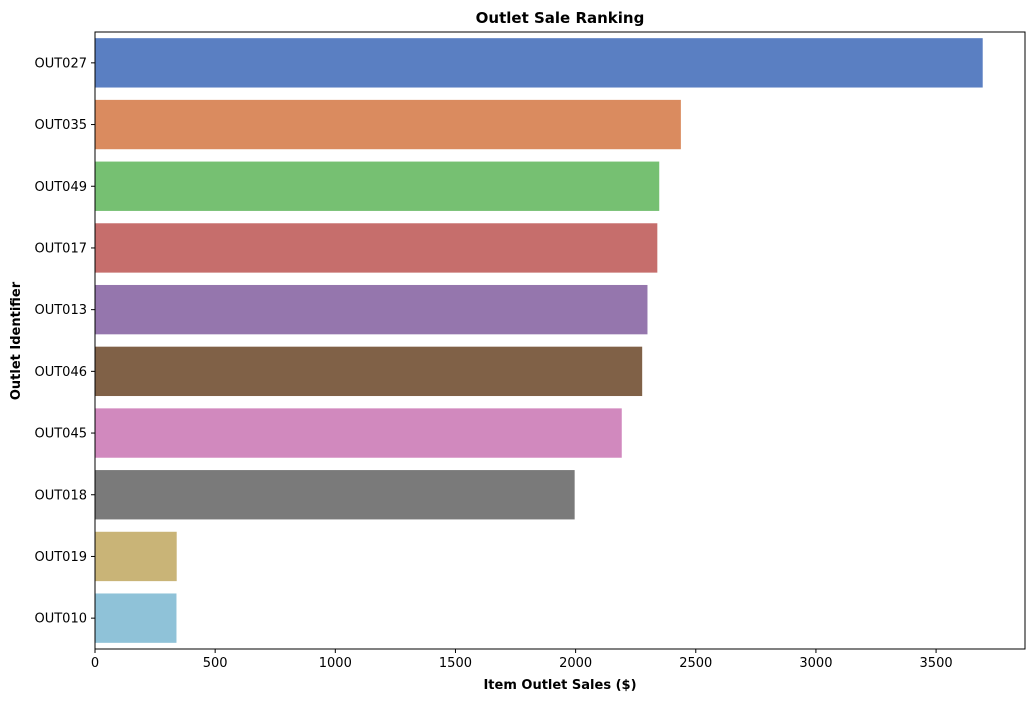  What do you see at coordinates (60, 619) in the screenshot?
I see `y-tick-label: OUT010` at bounding box center [60, 619].